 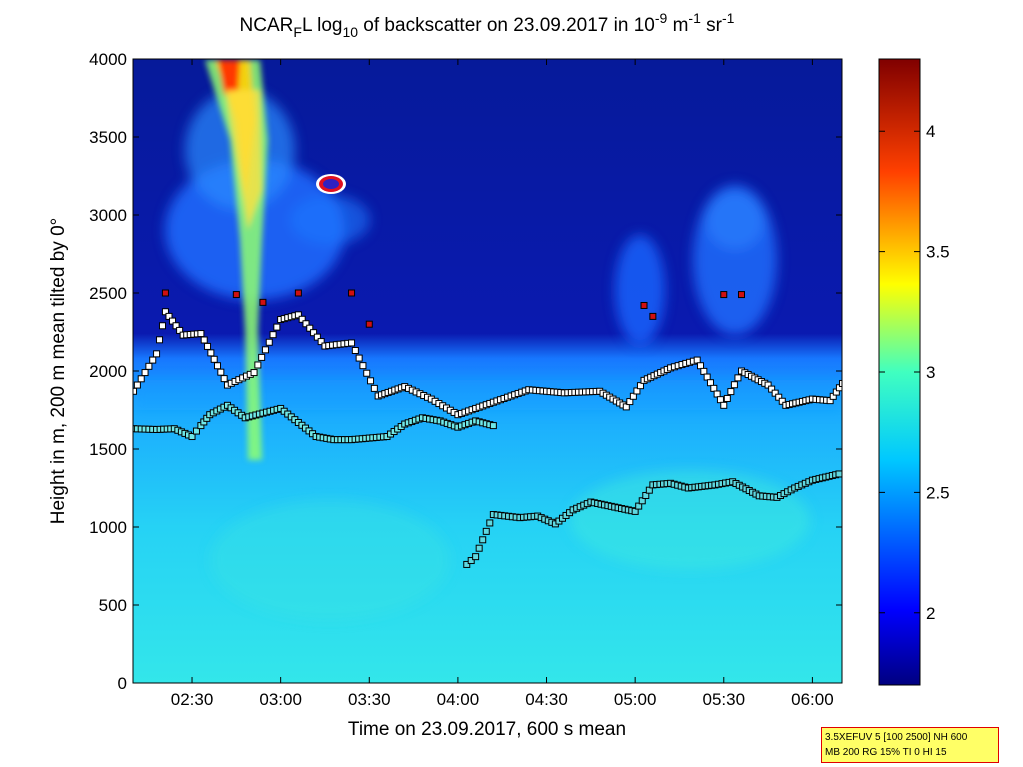 I want to click on x-tick-label: 03:30, so click(x=369, y=699).